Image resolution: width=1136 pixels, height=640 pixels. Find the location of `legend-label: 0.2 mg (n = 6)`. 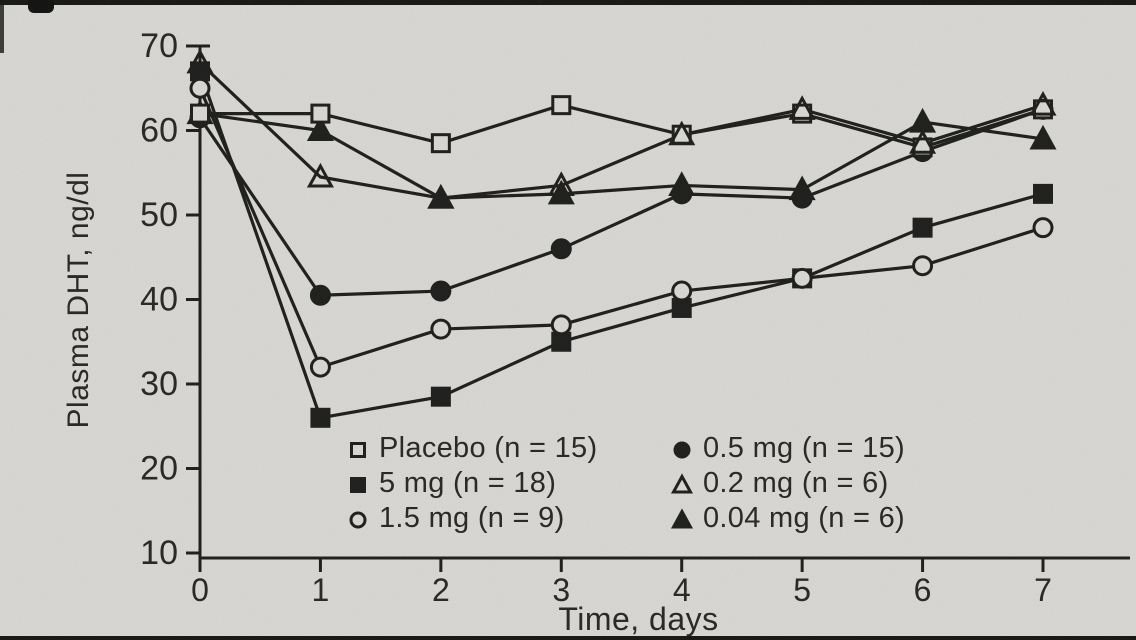

legend-label: 0.2 mg (n = 6) is located at coordinates (796, 483).